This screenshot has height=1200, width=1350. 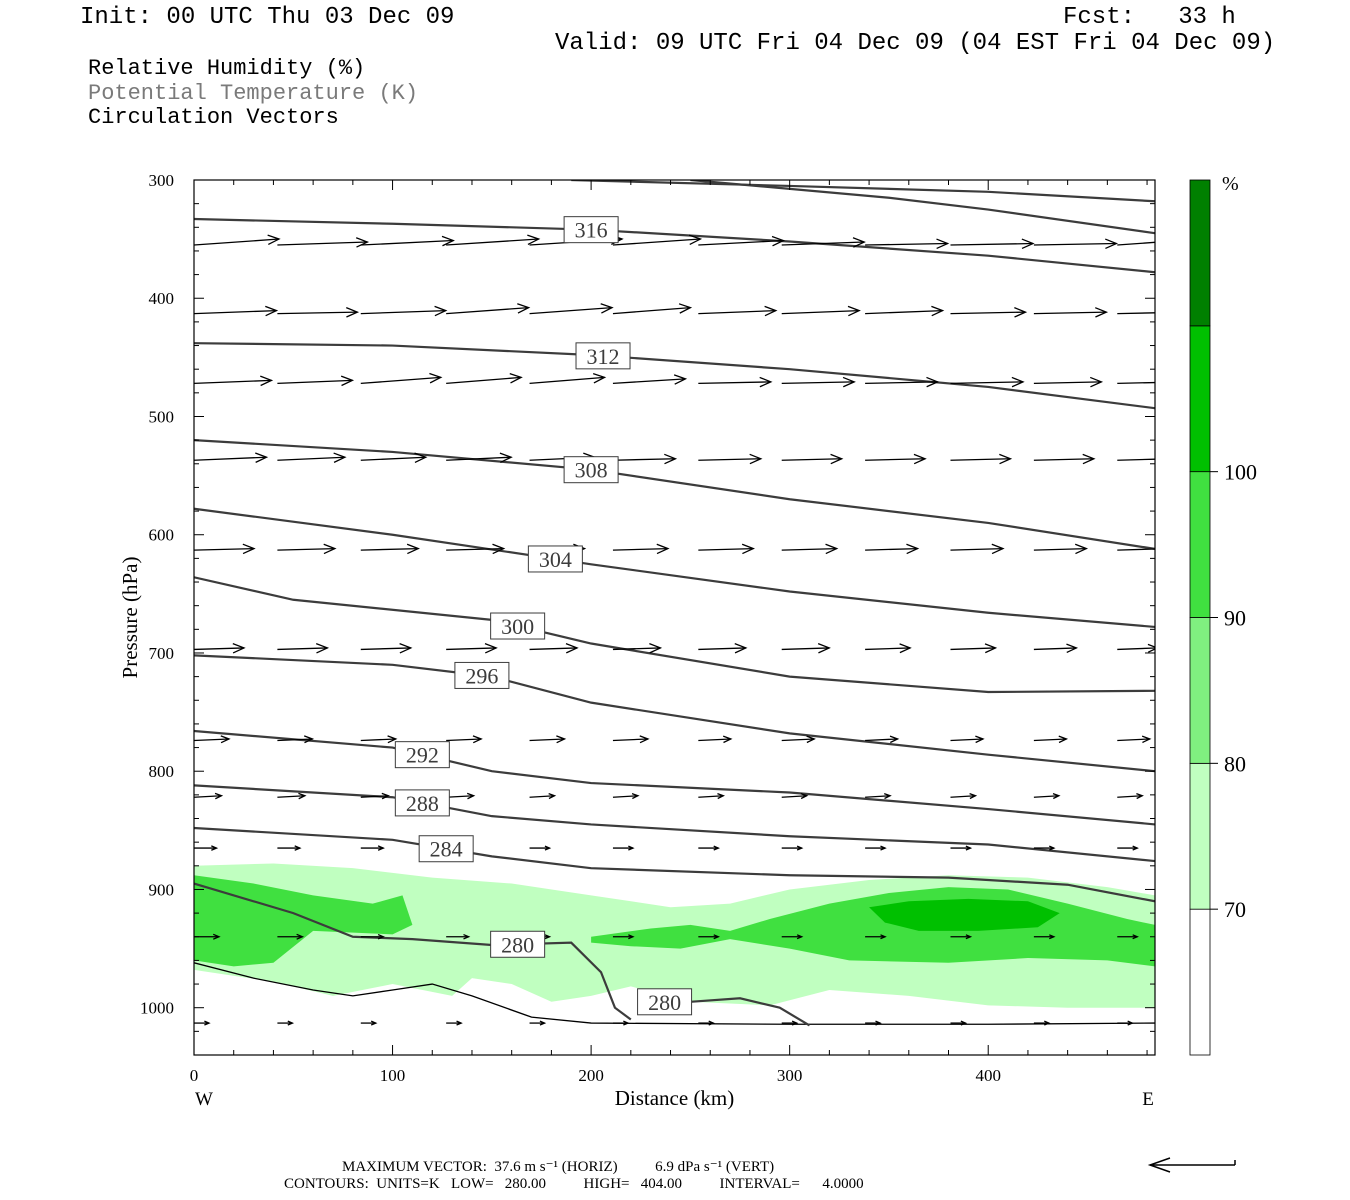 What do you see at coordinates (162, 771) in the screenshot?
I see `y-tick-label-5: 800` at bounding box center [162, 771].